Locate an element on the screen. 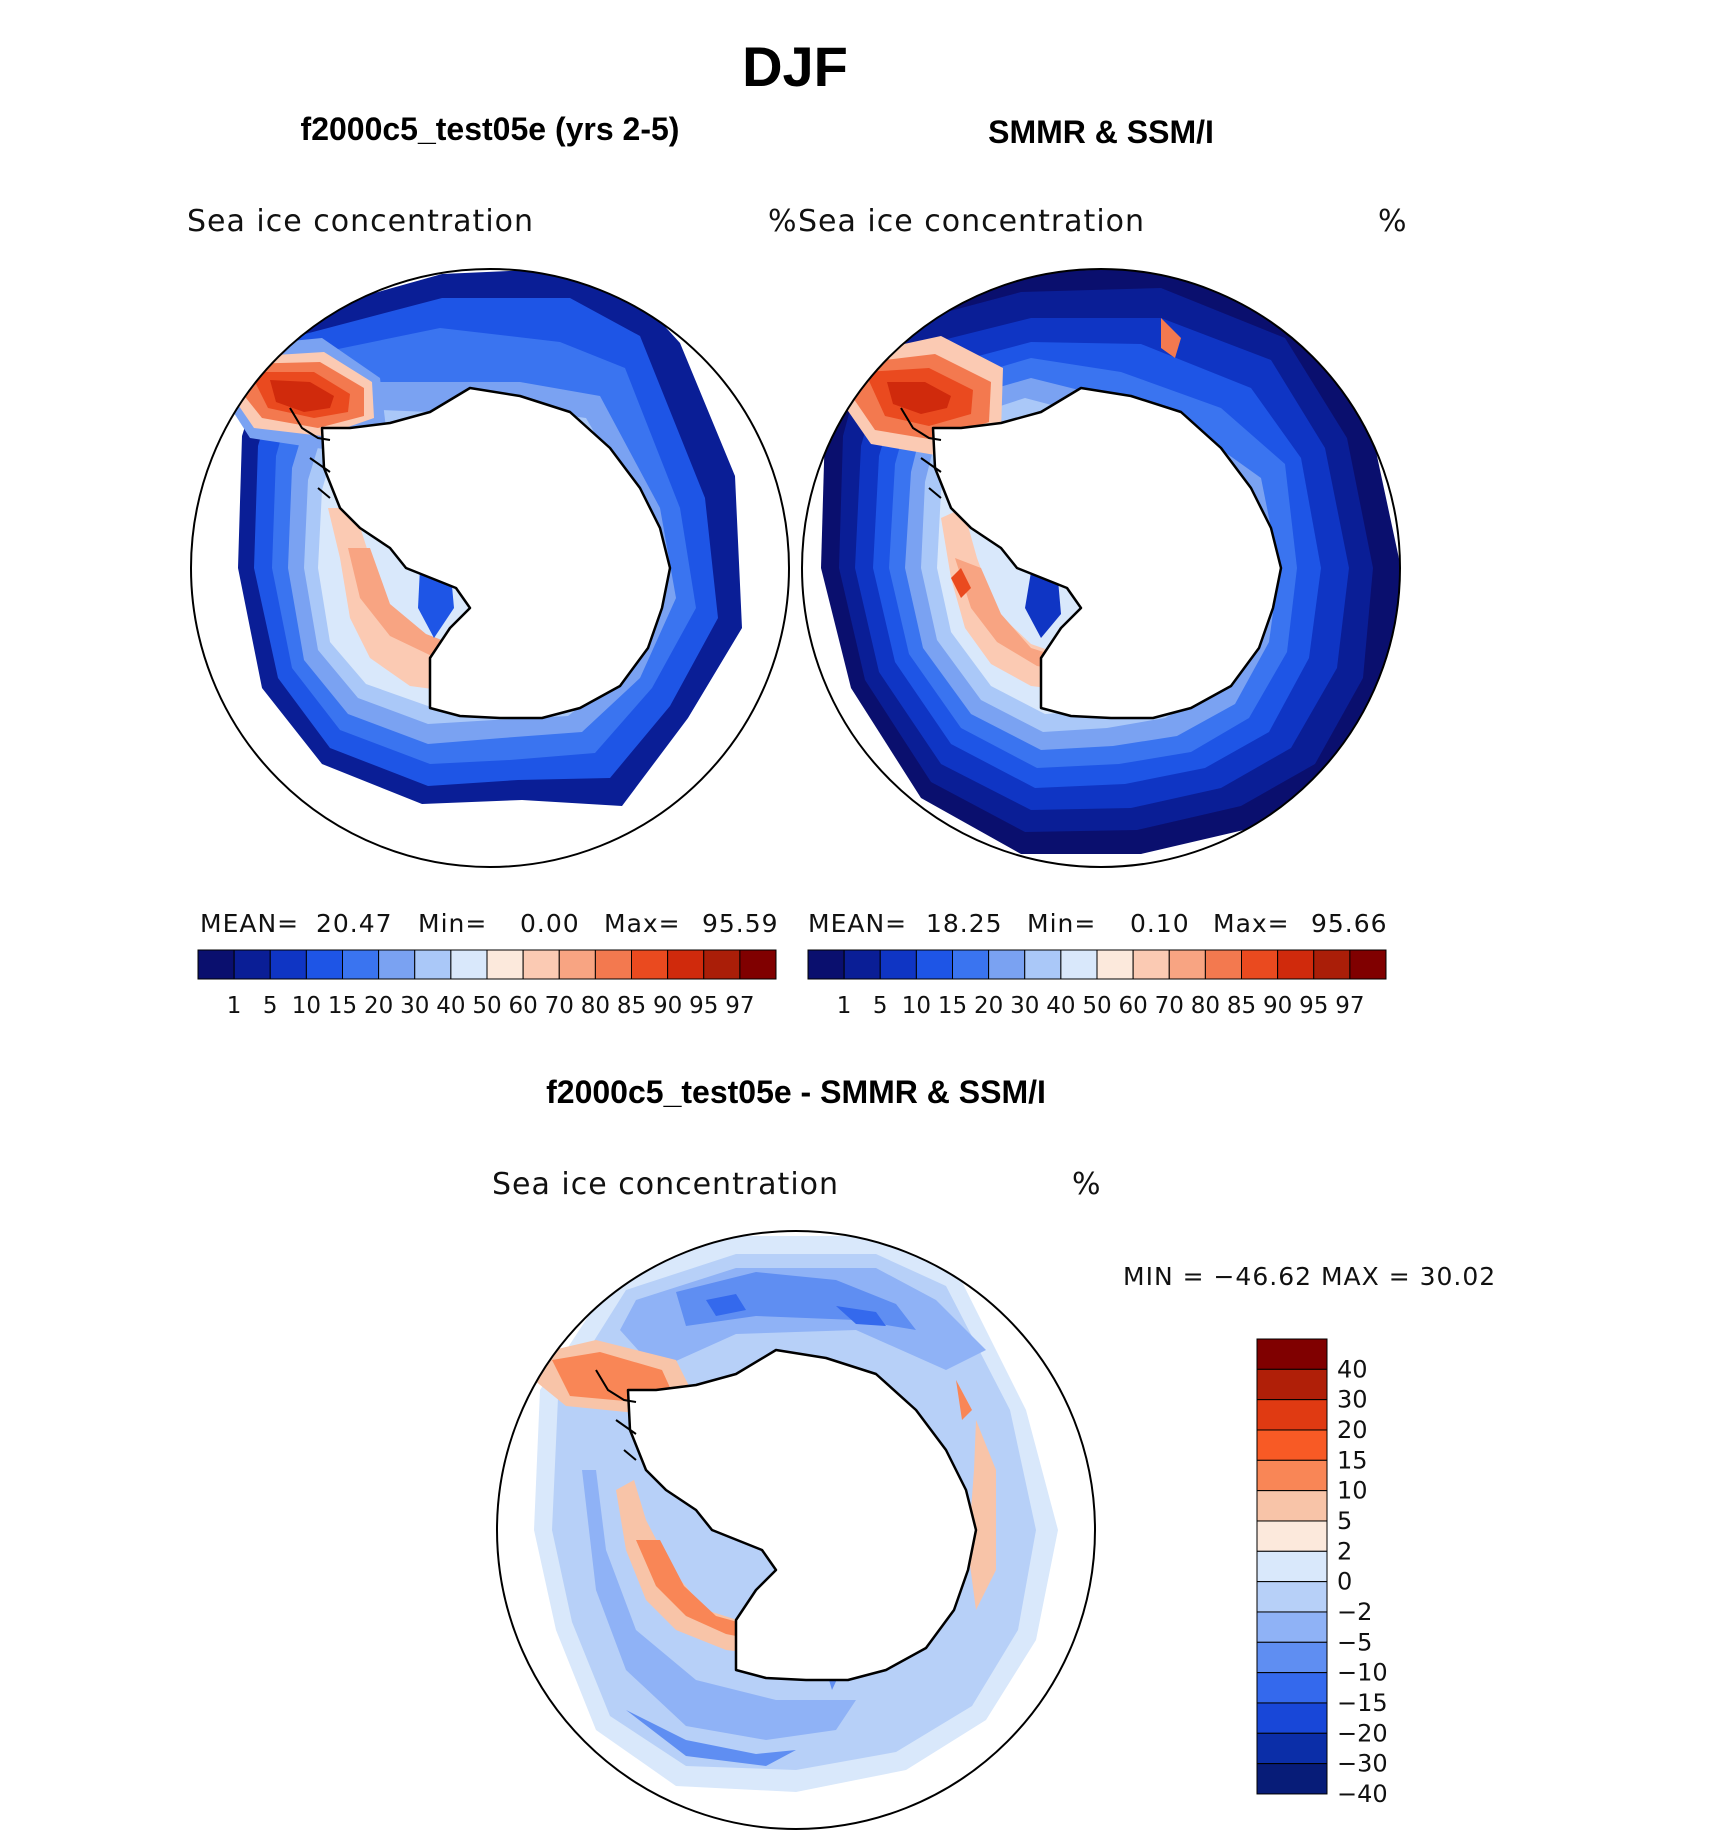 The width and height of the screenshot is (1710, 1837). colorbar-diff-tick-label: 15 is located at coordinates (1352, 1460).